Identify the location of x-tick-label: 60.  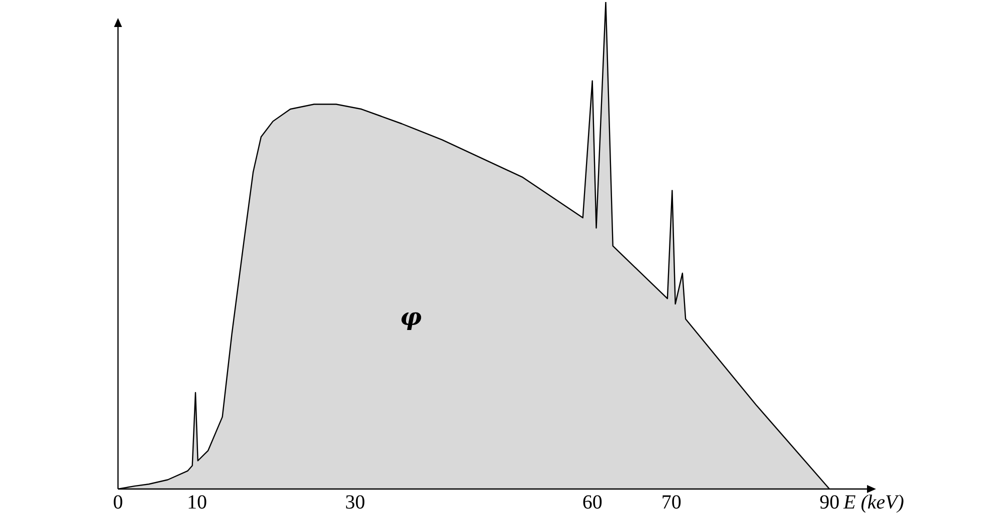
(592, 502).